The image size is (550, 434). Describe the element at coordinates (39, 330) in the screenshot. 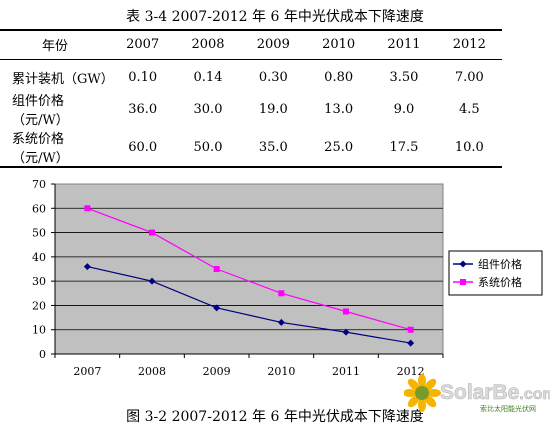

I see `y-tick-label-10: 10` at that location.